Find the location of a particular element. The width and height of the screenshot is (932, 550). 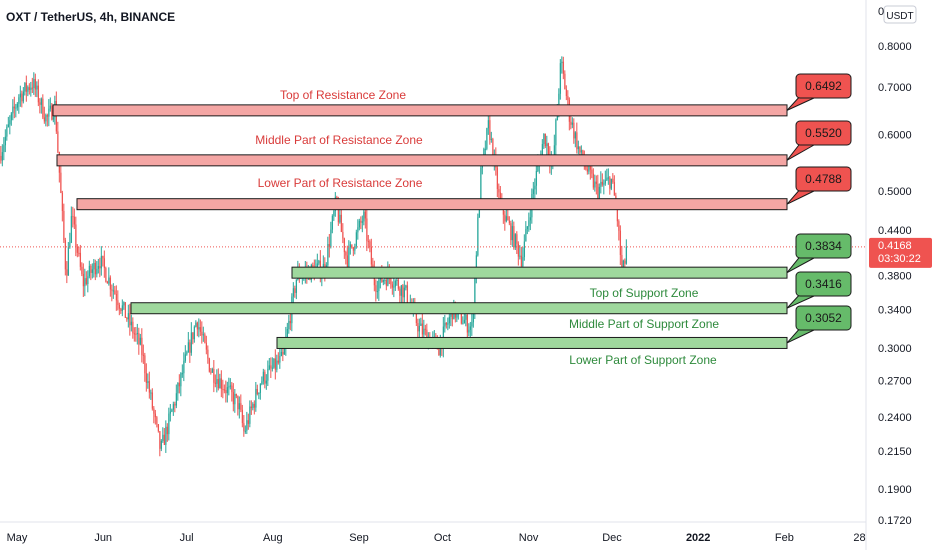

y-tick-label: 0.1900 is located at coordinates (895, 490).